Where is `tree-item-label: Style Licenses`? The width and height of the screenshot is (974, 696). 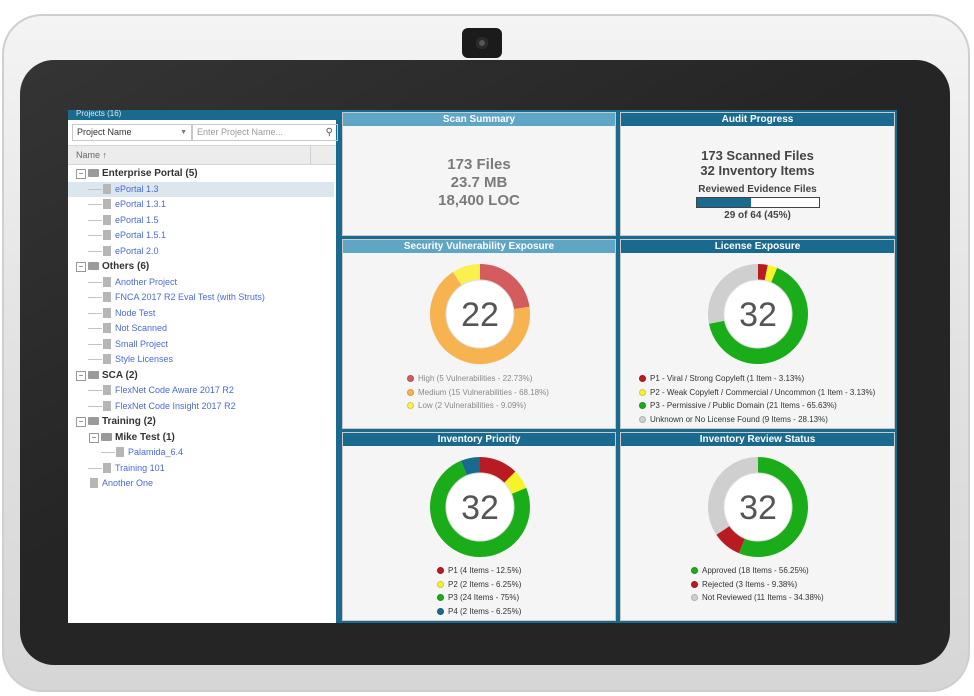
tree-item-label: Style Licenses is located at coordinates (144, 359).